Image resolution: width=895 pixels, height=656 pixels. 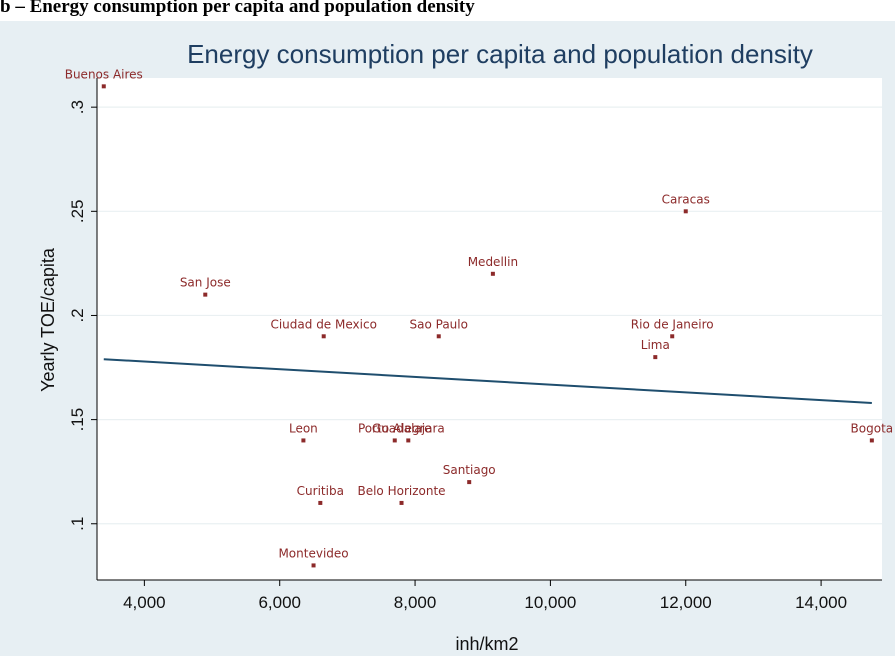 What do you see at coordinates (77, 524) in the screenshot?
I see `y-tick-label: .1` at bounding box center [77, 524].